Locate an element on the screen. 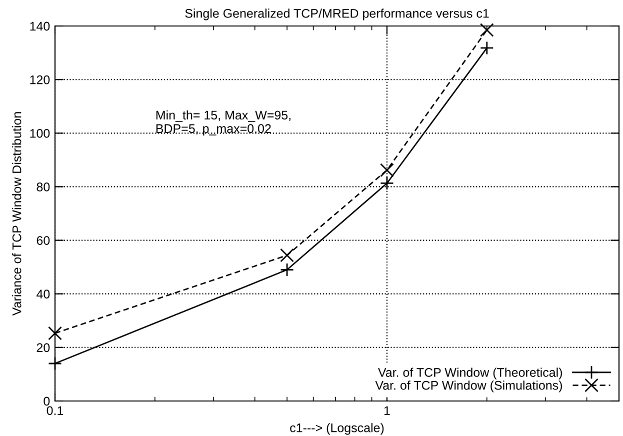 The width and height of the screenshot is (623, 436). x-tick-label: 1 is located at coordinates (387, 410).